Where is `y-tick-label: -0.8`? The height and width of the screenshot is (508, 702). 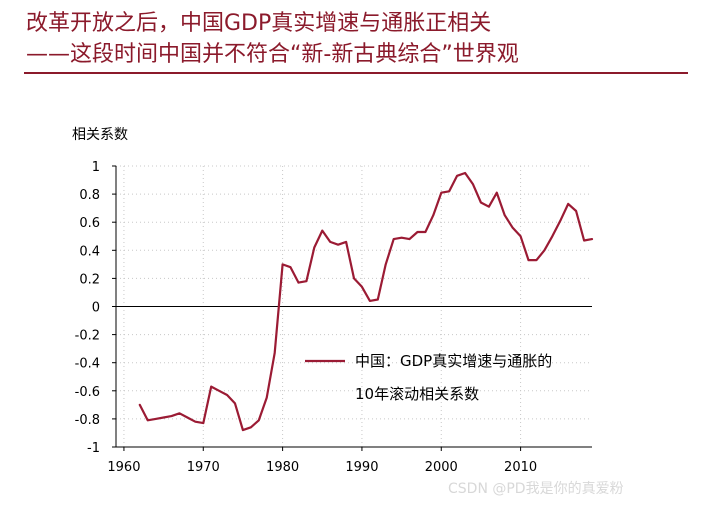
y-tick-label: -0.8 is located at coordinates (87, 420).